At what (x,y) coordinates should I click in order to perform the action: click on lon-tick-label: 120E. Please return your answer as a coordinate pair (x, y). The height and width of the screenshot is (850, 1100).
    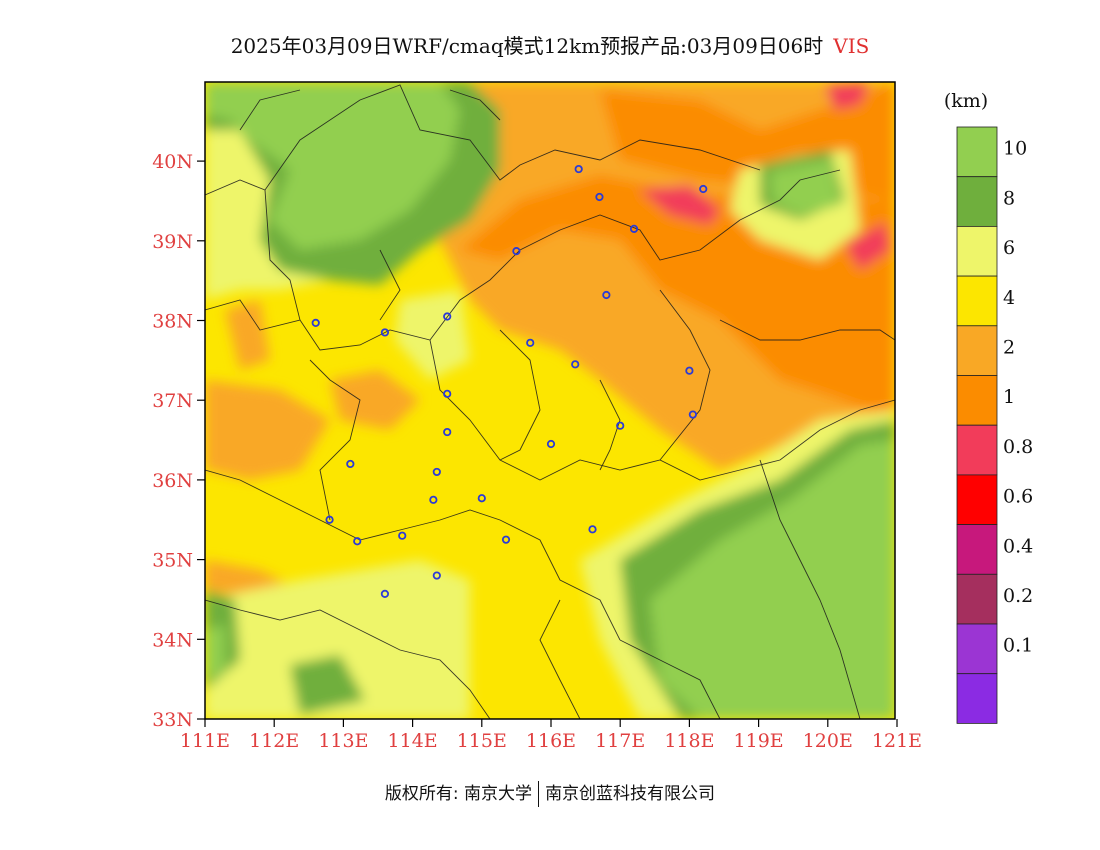
    Looking at the image, I should click on (828, 741).